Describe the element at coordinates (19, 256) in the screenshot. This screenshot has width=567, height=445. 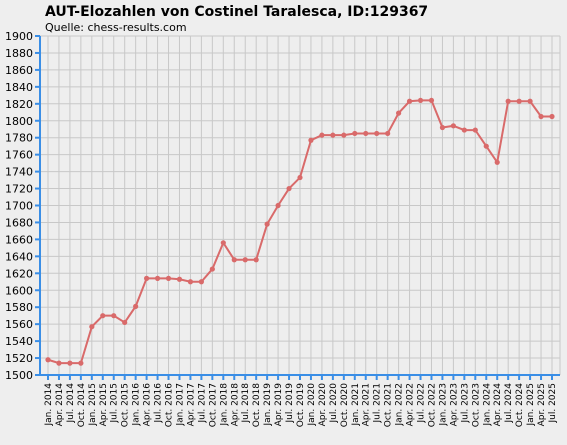
I see `y-tick-label: 1640` at that location.